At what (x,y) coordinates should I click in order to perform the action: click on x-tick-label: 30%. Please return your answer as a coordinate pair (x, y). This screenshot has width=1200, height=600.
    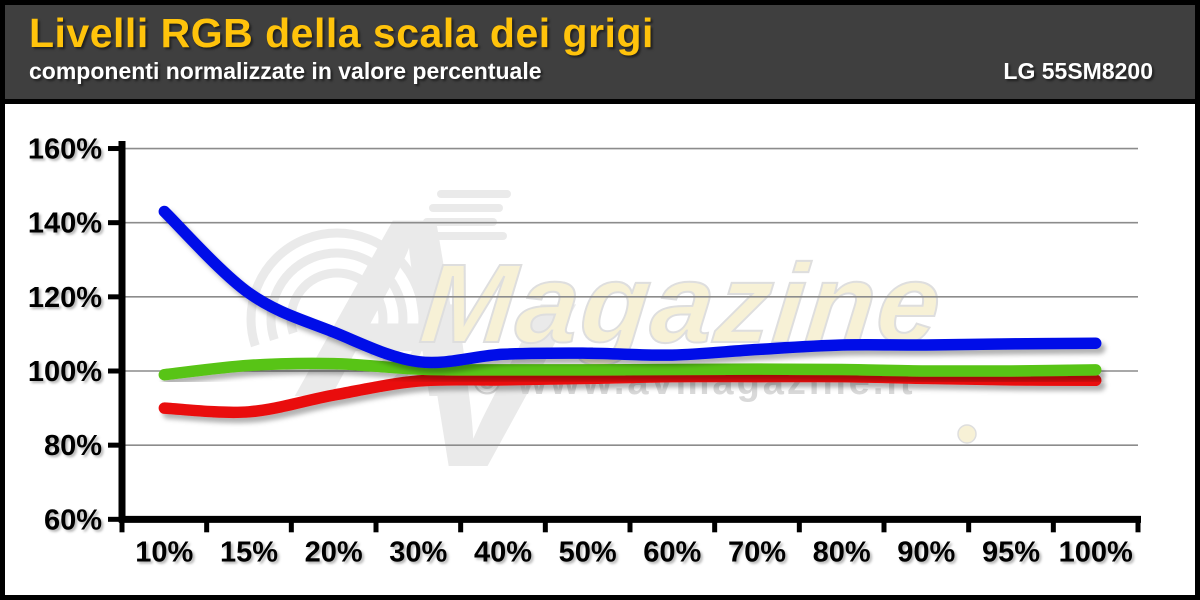
    Looking at the image, I should click on (418, 552).